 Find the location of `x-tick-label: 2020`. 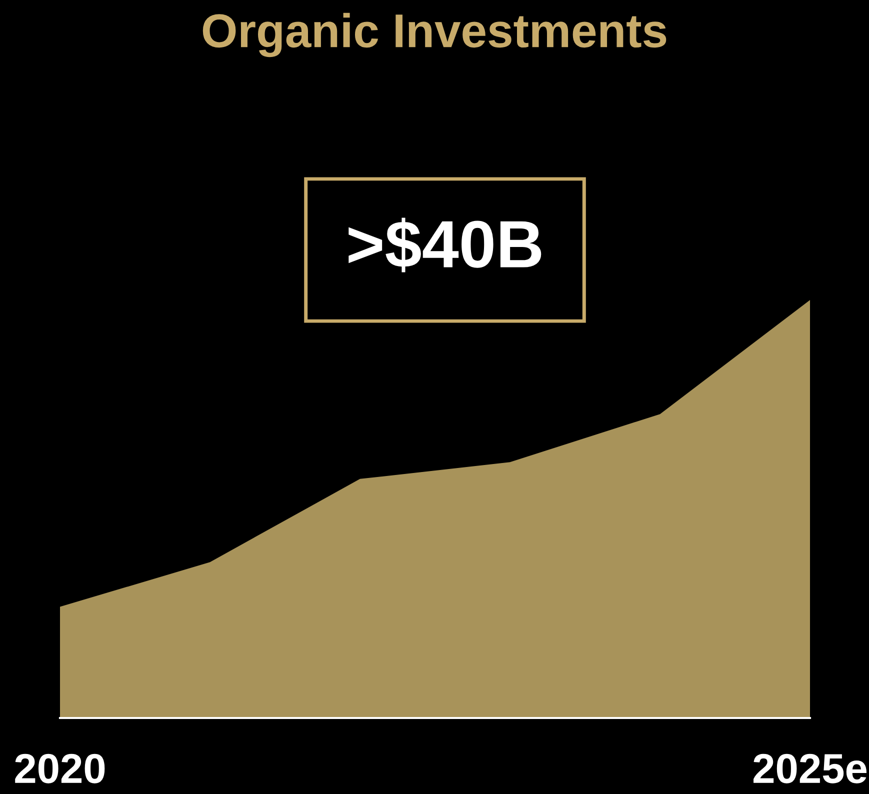

x-tick-label: 2020 is located at coordinates (60, 769).